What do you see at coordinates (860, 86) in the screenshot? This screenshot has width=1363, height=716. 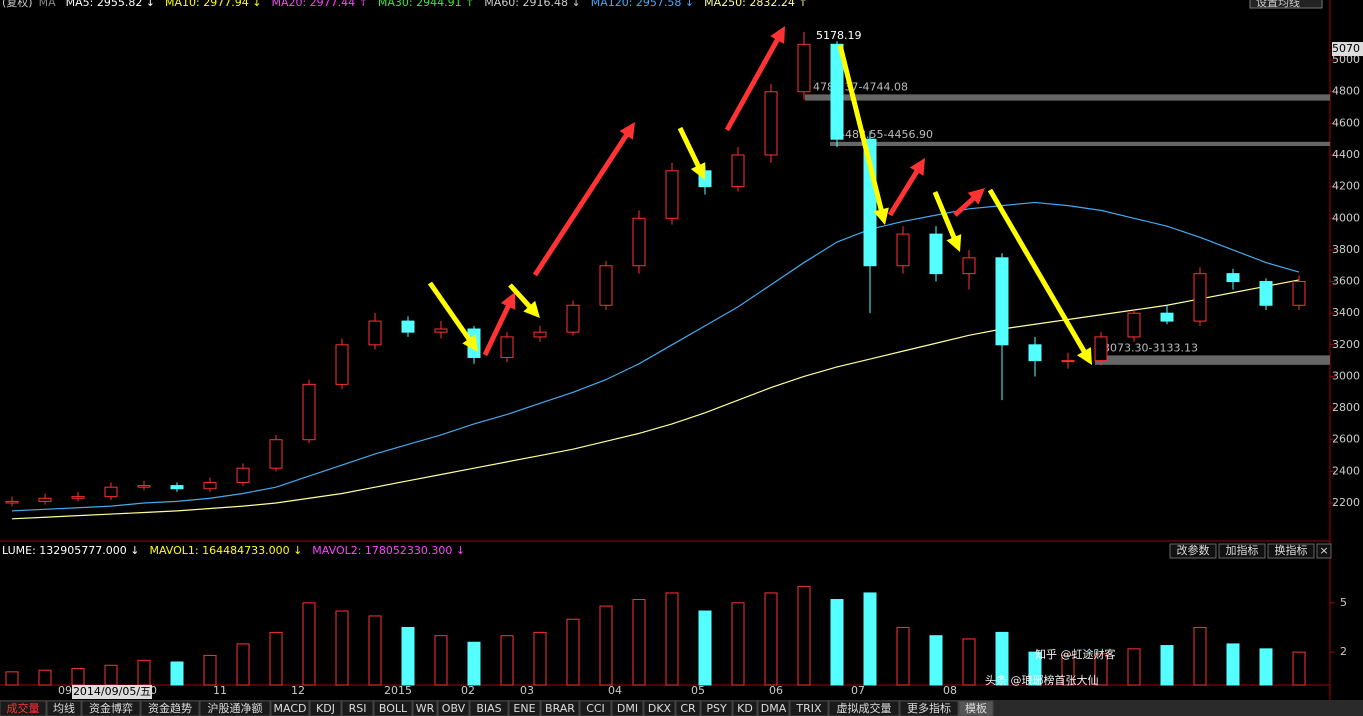 I see `level-label: 4783.37-4744.08` at bounding box center [860, 86].